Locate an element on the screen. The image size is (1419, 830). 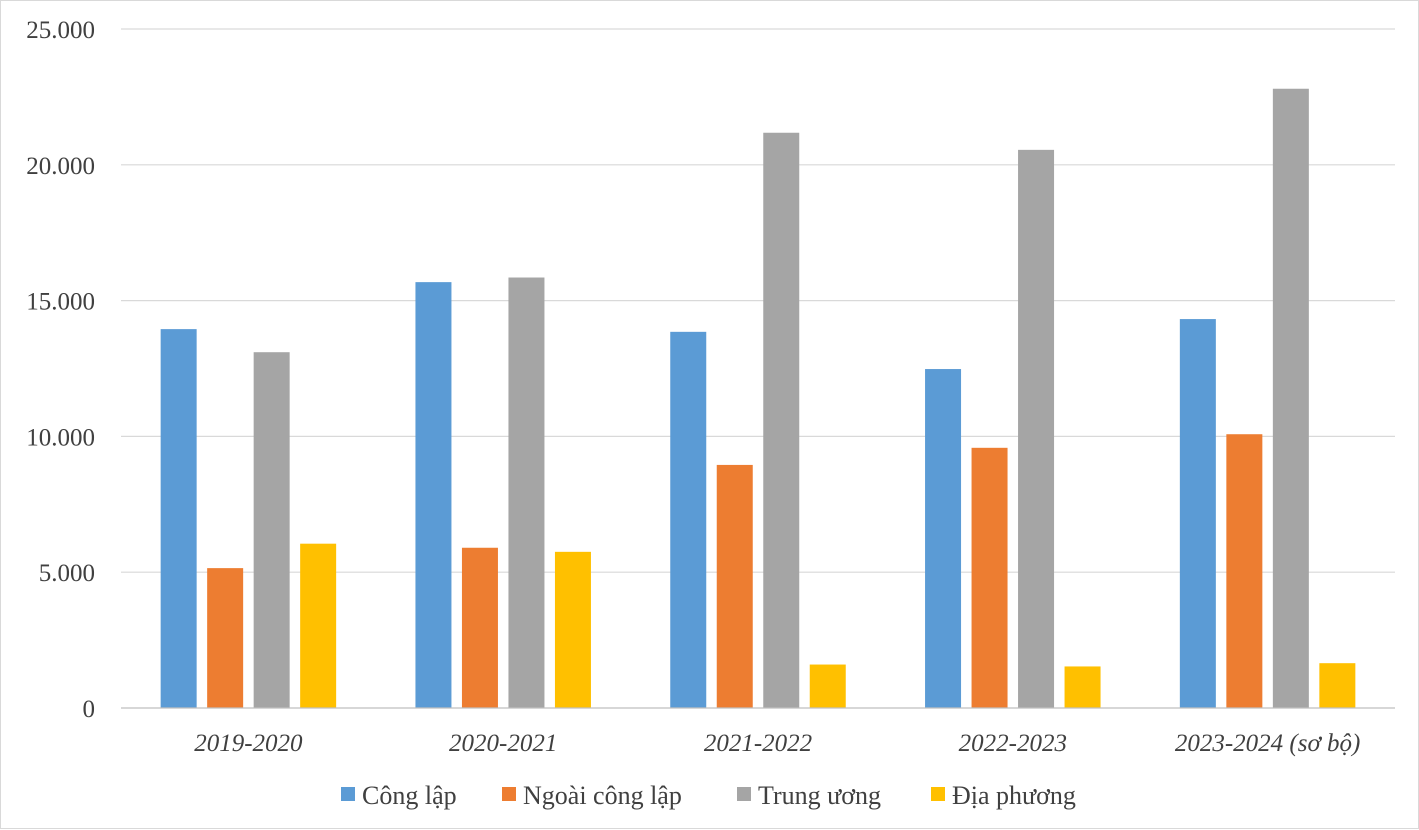
y-tick-label: 15.000 is located at coordinates (60, 302).